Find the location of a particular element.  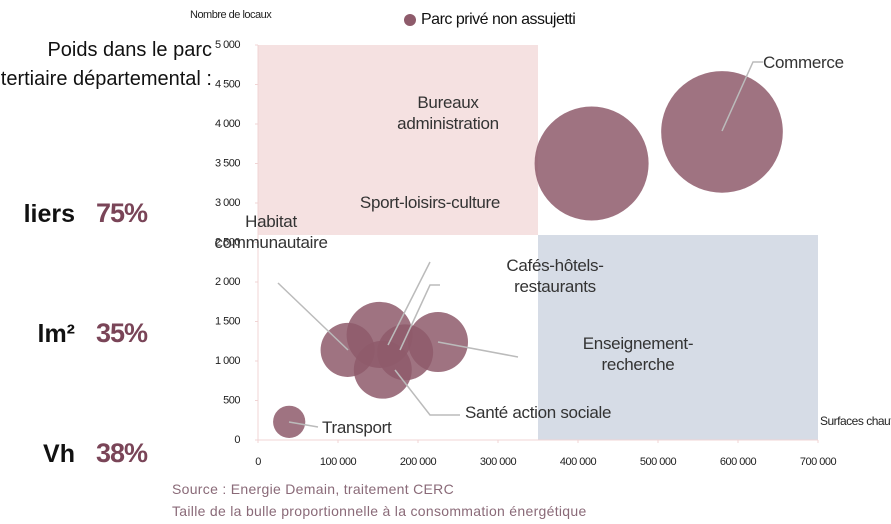

bubble-label: Enseignement-recherche is located at coordinates (638, 354).